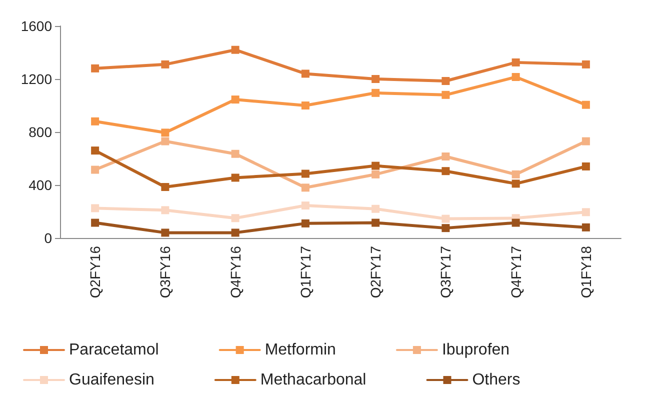 The image size is (649, 403). What do you see at coordinates (300, 350) in the screenshot?
I see `legend-label: Metformin` at bounding box center [300, 350].